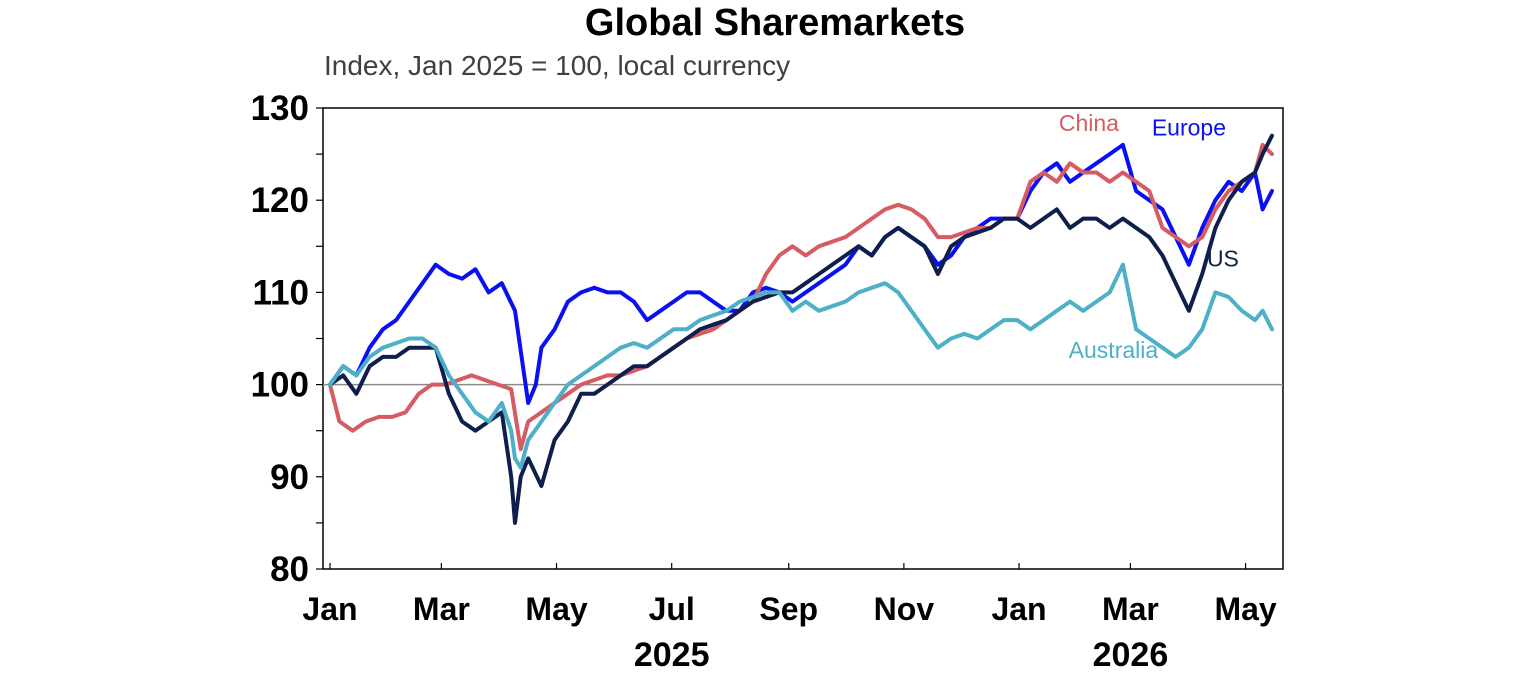 This screenshot has width=1536, height=680. Describe the element at coordinates (1149, 236) in the screenshot. I see `series-labels: Europe China US Australia` at that location.